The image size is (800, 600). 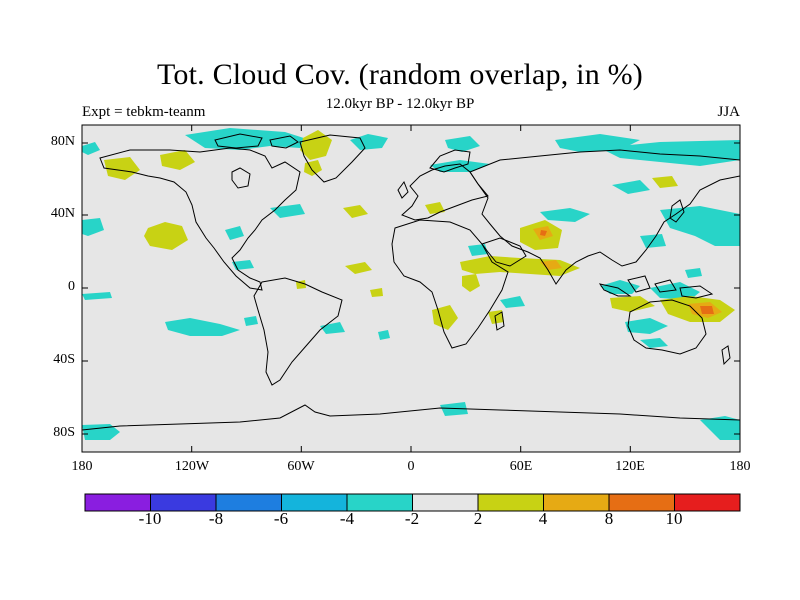 I want to click on anomaly-positive-large-patch, so click(x=551, y=265).